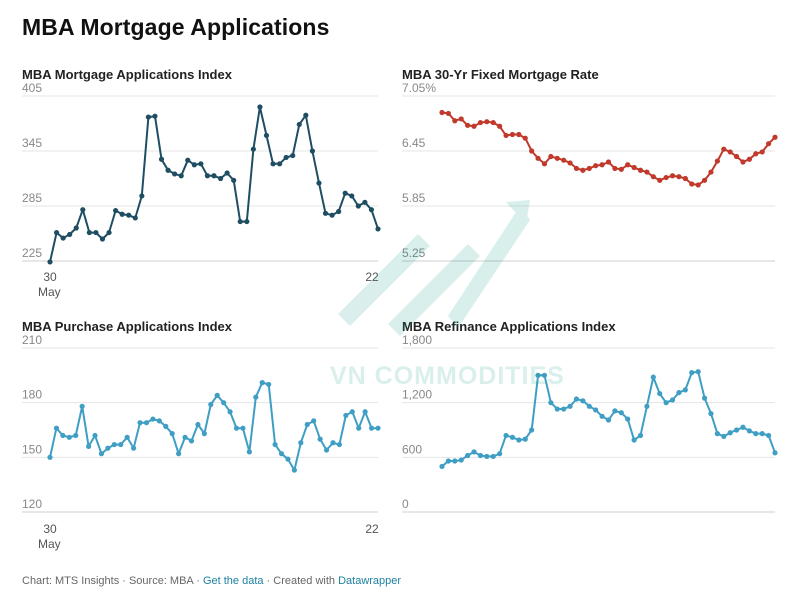  Describe the element at coordinates (417, 340) in the screenshot. I see `y-tick-label: 1,800` at that location.